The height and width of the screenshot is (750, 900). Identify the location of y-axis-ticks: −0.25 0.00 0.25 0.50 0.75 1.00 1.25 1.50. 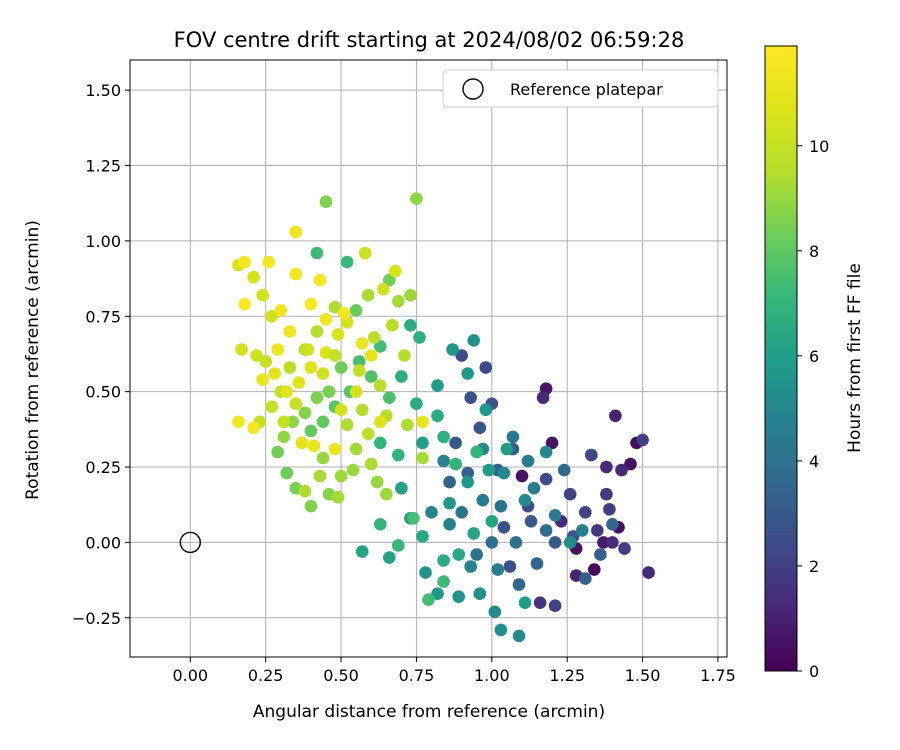
(101, 354).